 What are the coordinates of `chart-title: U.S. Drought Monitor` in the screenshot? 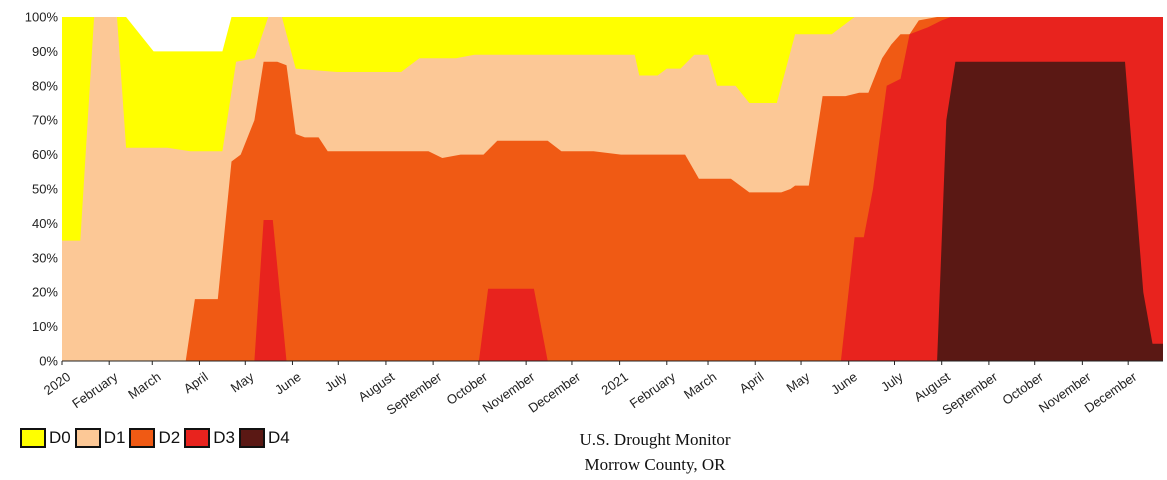 It's located at (655, 439).